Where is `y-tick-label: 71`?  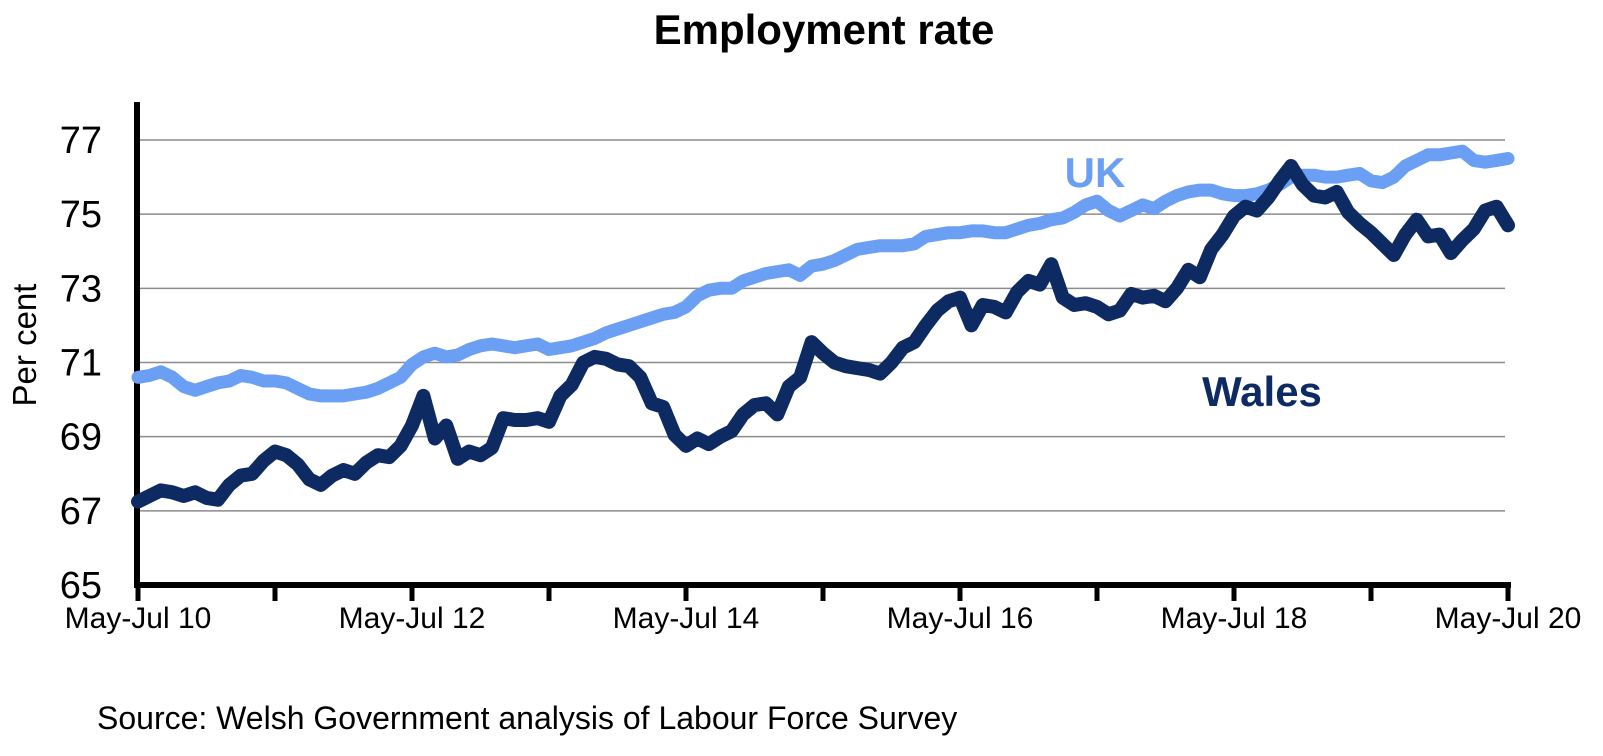 y-tick-label: 71 is located at coordinates (81, 364).